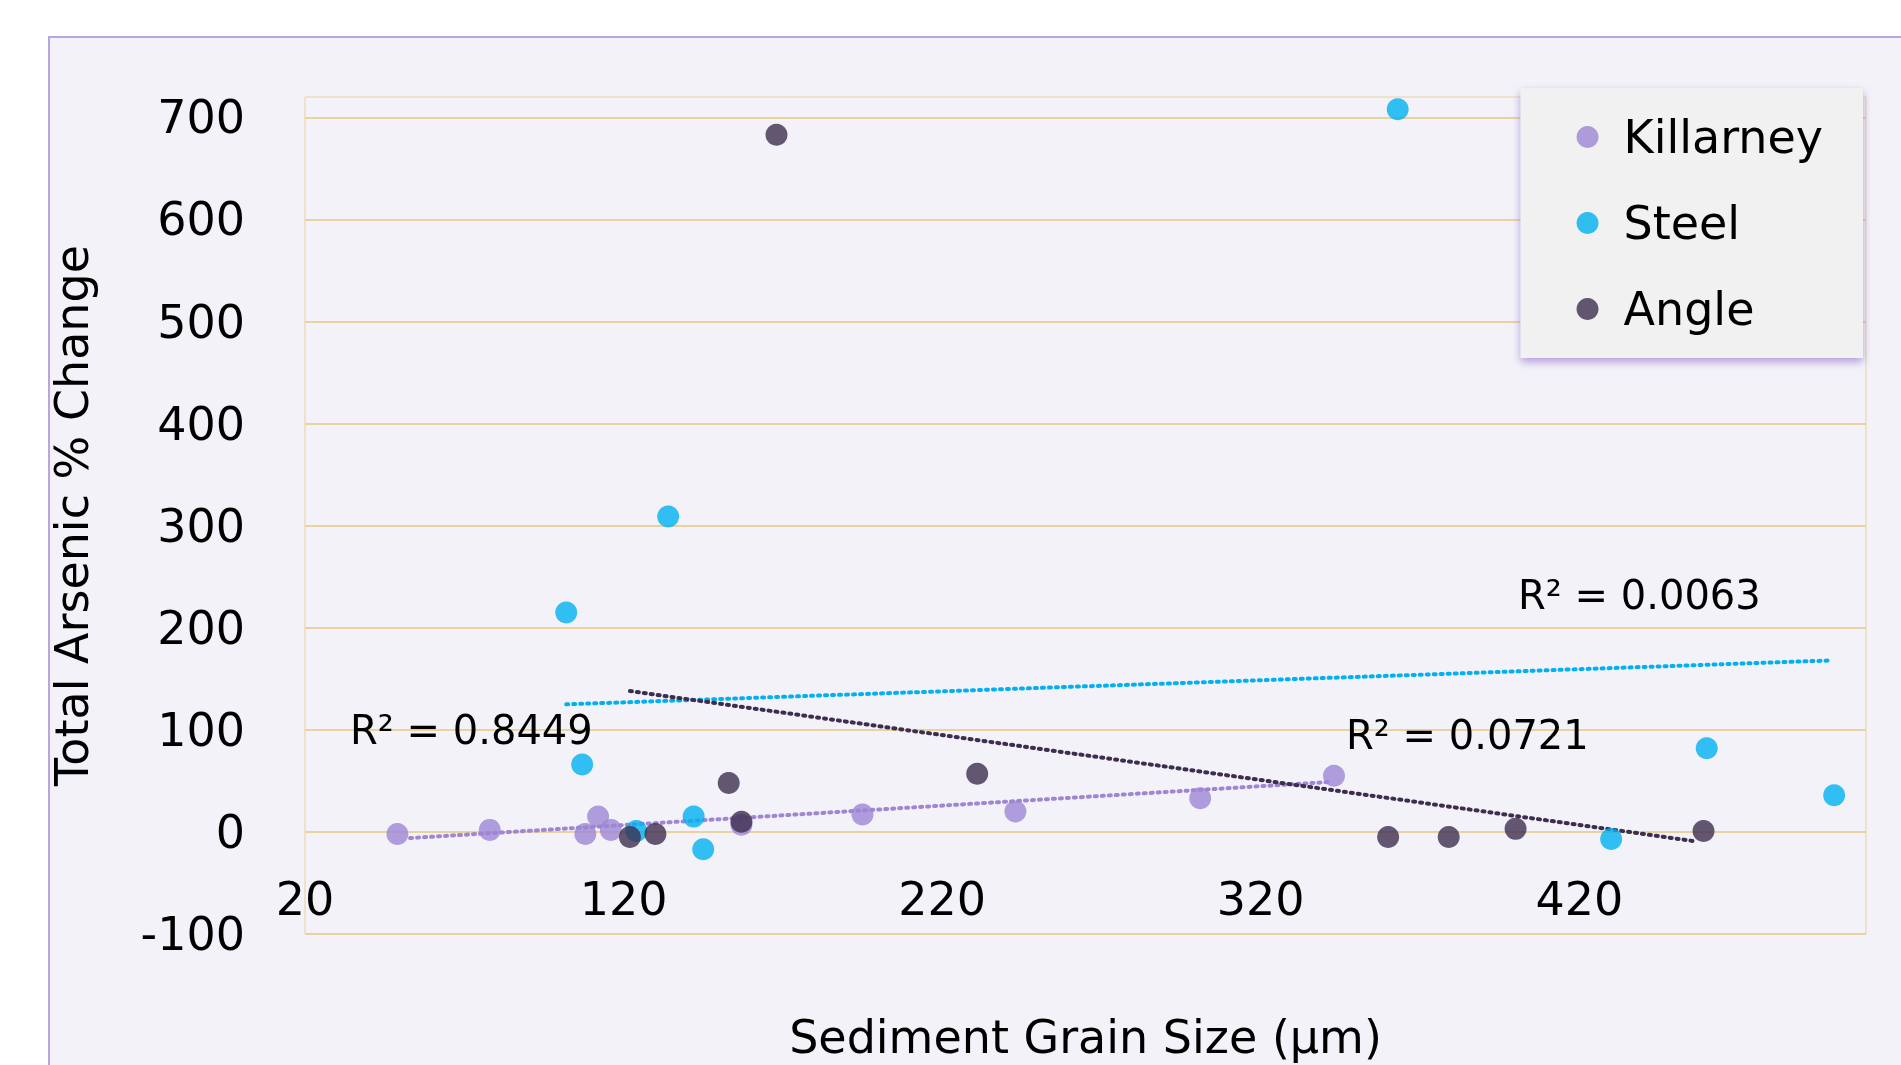 This screenshot has width=1901, height=1065. I want to click on y-tick-label: 200, so click(201, 627).